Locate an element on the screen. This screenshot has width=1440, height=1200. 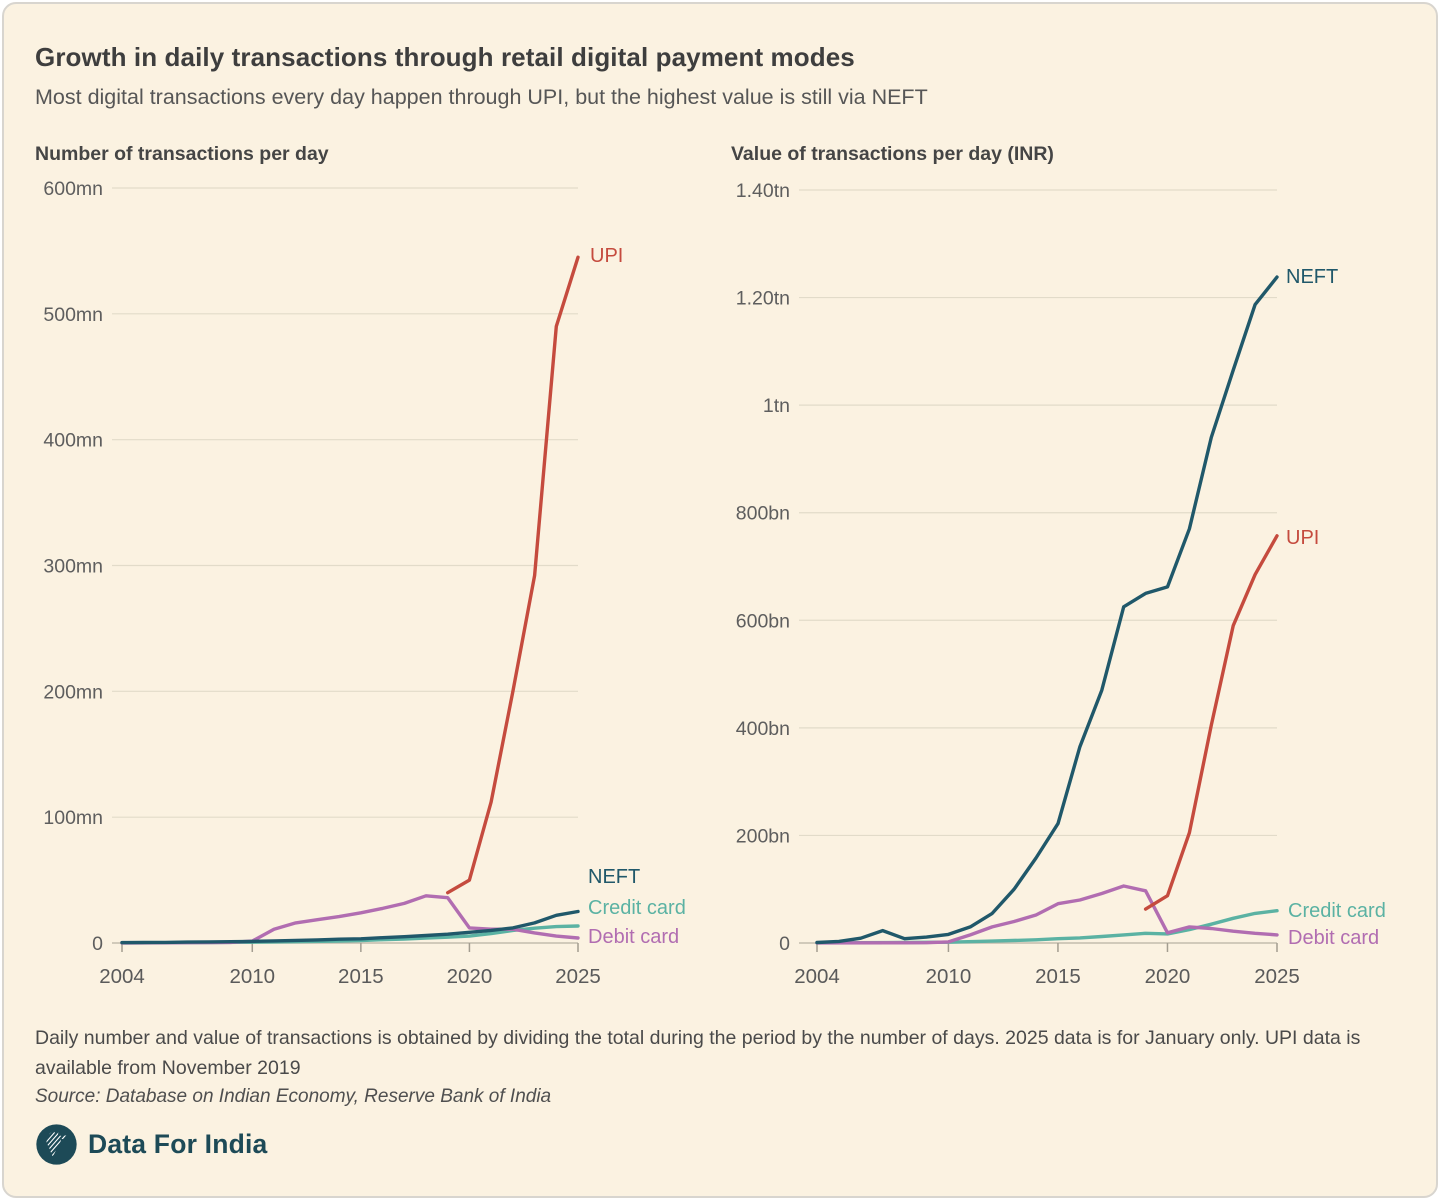
y-tick-label: 200mn is located at coordinates (73, 692).